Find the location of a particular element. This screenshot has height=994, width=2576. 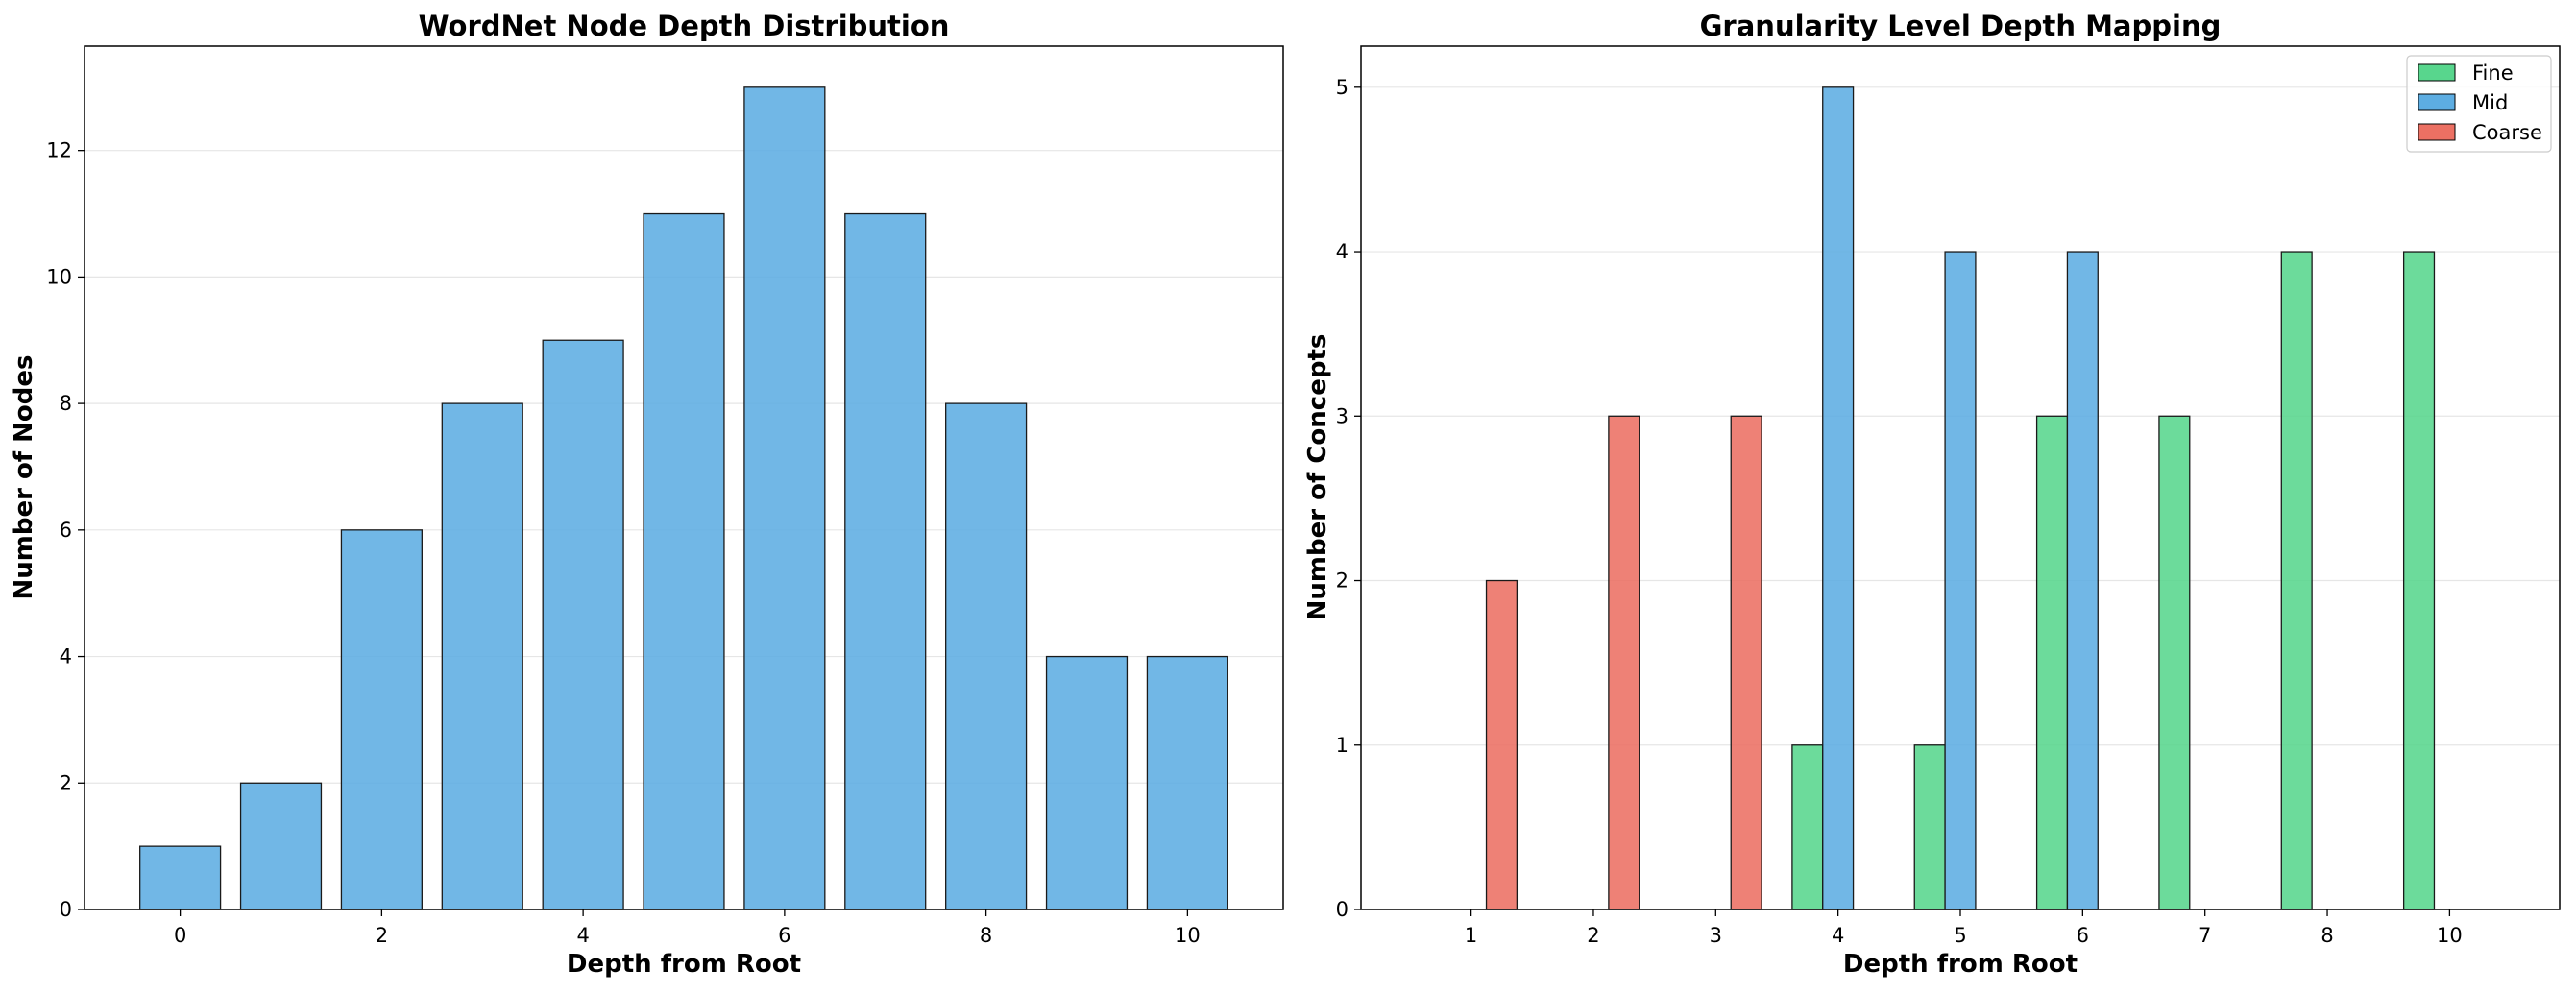

p2-x-tick-label: 8 is located at coordinates (2327, 935).